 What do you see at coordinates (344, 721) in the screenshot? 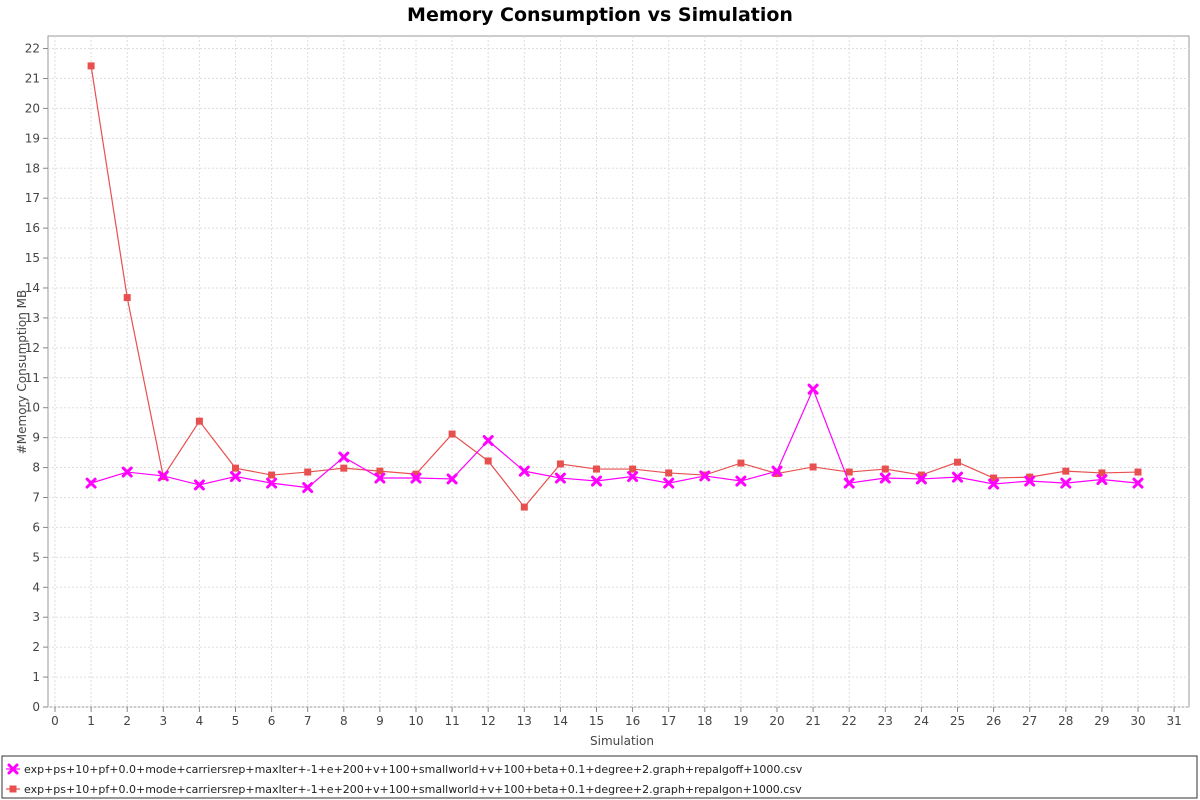
I see `x-tick-label: 8` at bounding box center [344, 721].